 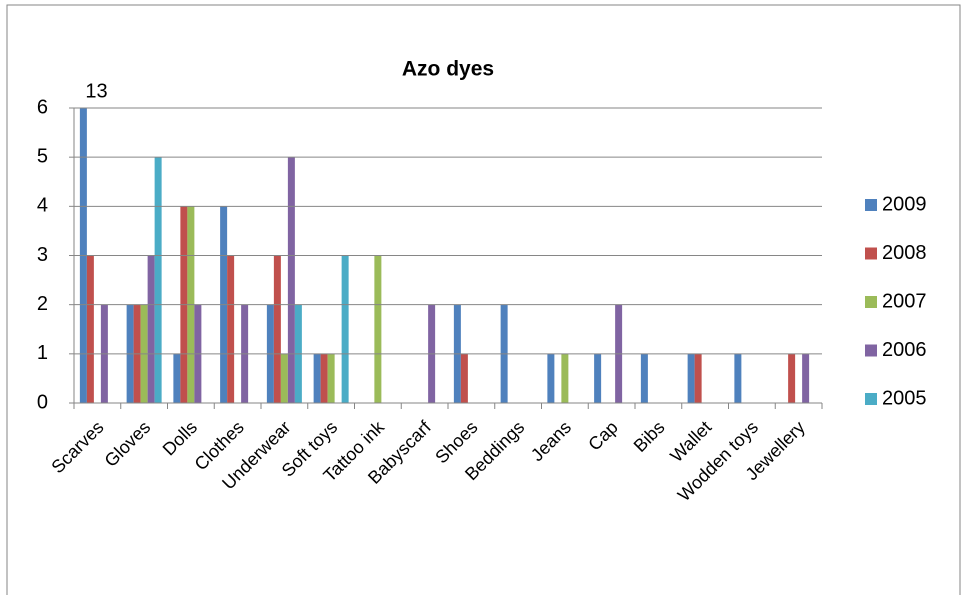 What do you see at coordinates (42, 353) in the screenshot?
I see `y-tick-label: 1` at bounding box center [42, 353].